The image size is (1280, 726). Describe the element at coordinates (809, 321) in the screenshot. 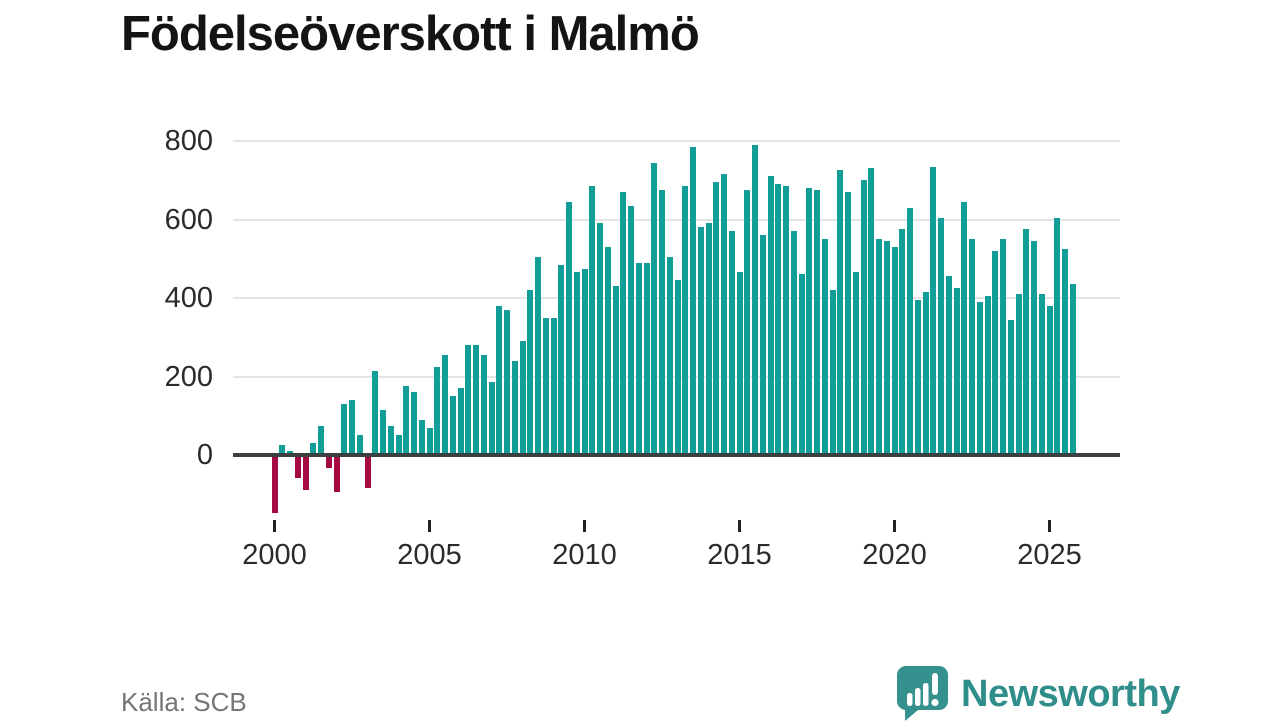

I see `bar-2017-Q2` at that location.